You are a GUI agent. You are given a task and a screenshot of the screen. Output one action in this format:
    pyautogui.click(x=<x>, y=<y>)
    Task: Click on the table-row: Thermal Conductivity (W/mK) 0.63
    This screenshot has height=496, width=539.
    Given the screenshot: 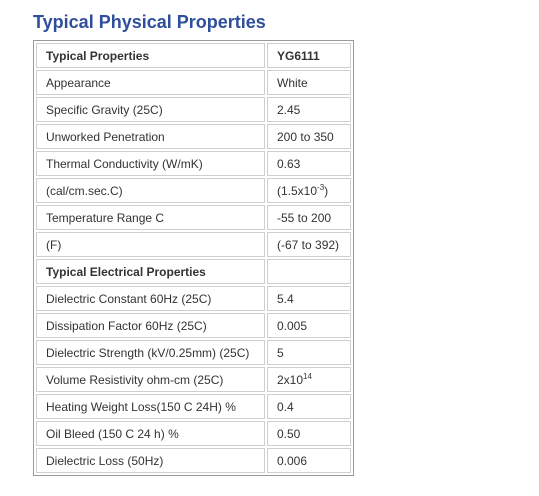 What is the action you would take?
    pyautogui.click(x=193, y=163)
    